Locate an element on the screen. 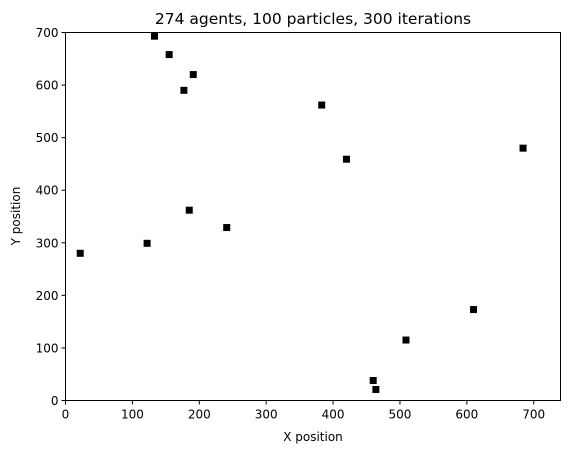  x-tick-label: 700 is located at coordinates (533, 415).